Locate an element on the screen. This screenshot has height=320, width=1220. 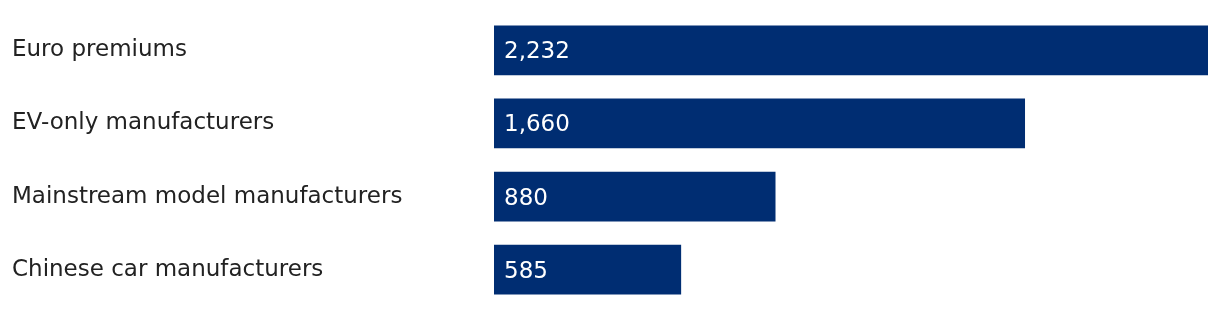
y-tick-label: EV-only manufacturers is located at coordinates (143, 121).